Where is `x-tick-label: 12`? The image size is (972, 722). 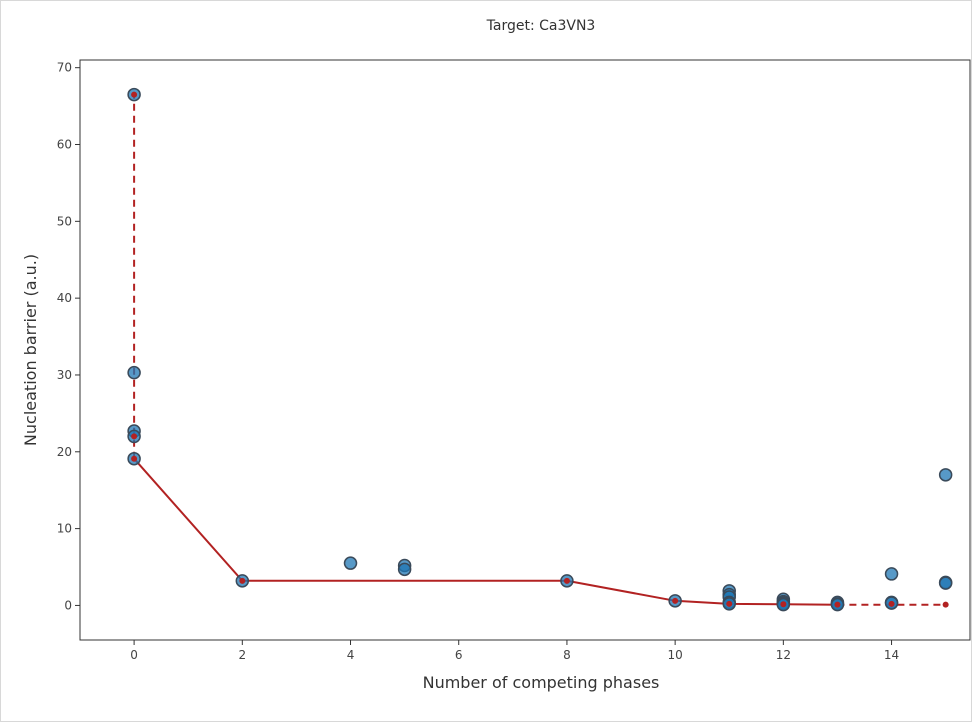 x-tick-label: 12 is located at coordinates (783, 655).